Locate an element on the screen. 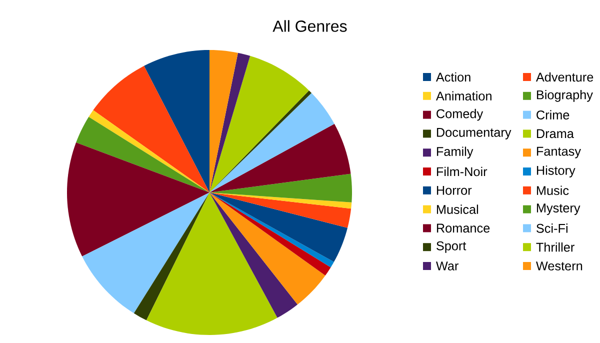 This screenshot has height=343, width=600. legend-label: Comedy is located at coordinates (460, 114).